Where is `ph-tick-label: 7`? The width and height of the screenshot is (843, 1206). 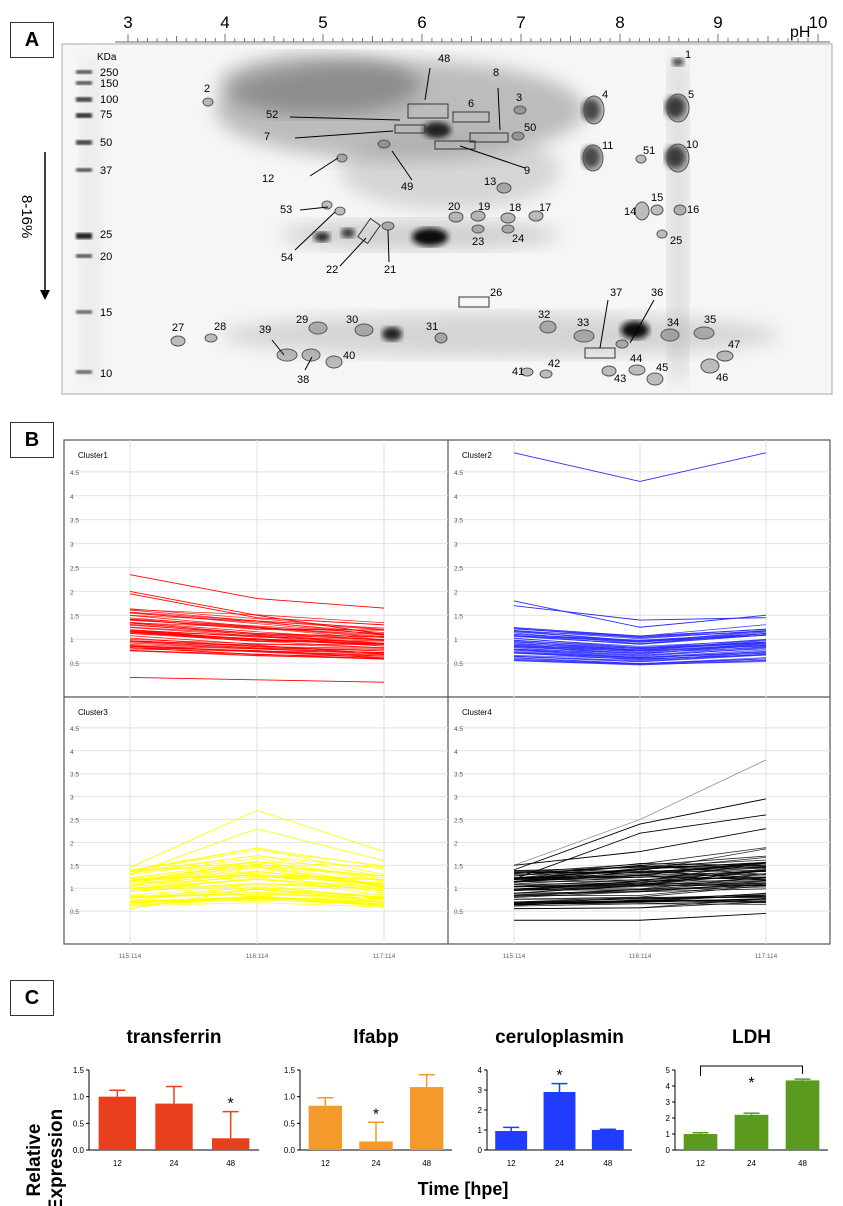
ph-tick-label: 7 is located at coordinates (520, 22).